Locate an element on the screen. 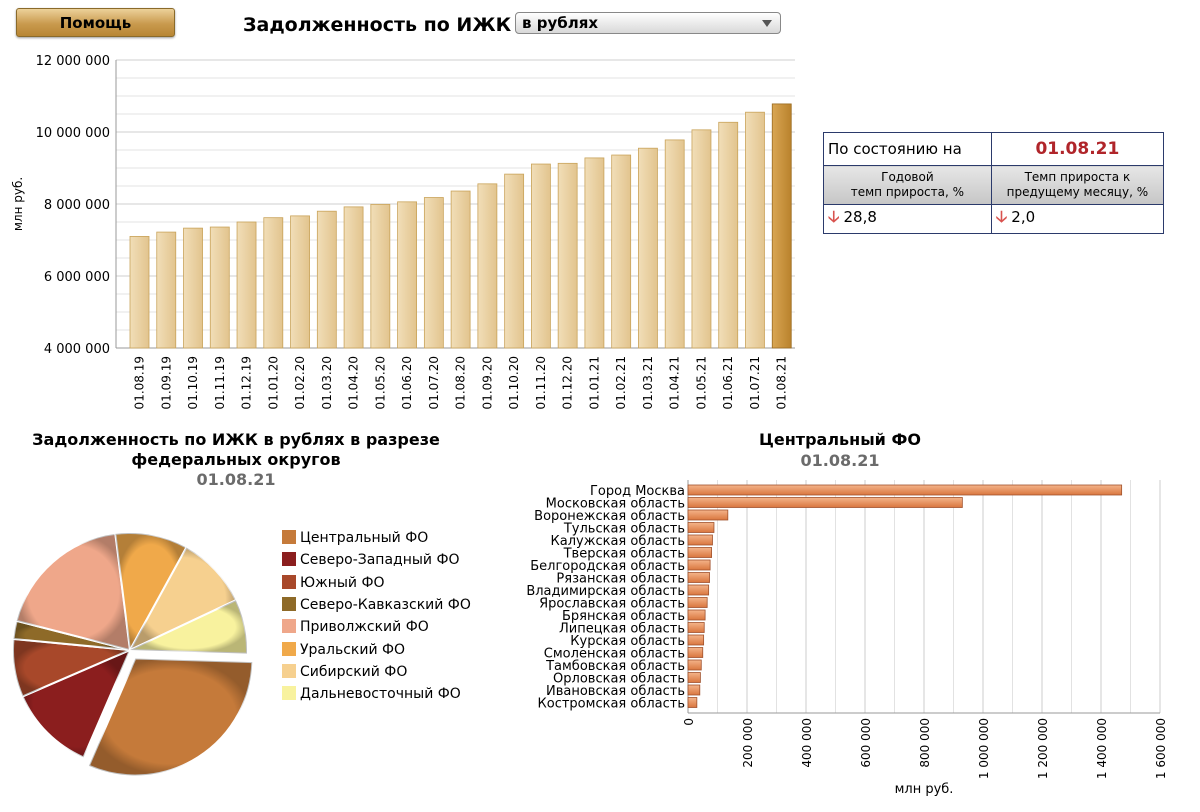 This screenshot has height=812, width=1200. legend-label: Уральский ФО is located at coordinates (353, 649).